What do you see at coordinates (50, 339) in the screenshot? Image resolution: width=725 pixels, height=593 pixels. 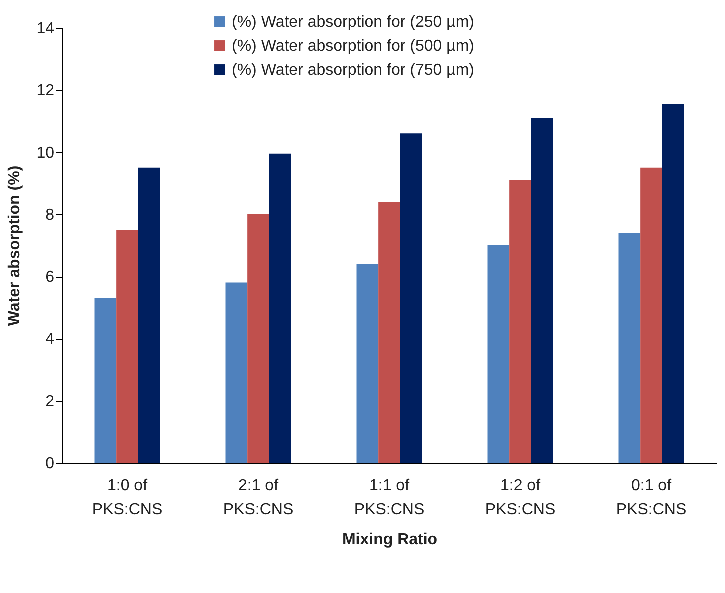 I see `y-tick-label: 4` at bounding box center [50, 339].